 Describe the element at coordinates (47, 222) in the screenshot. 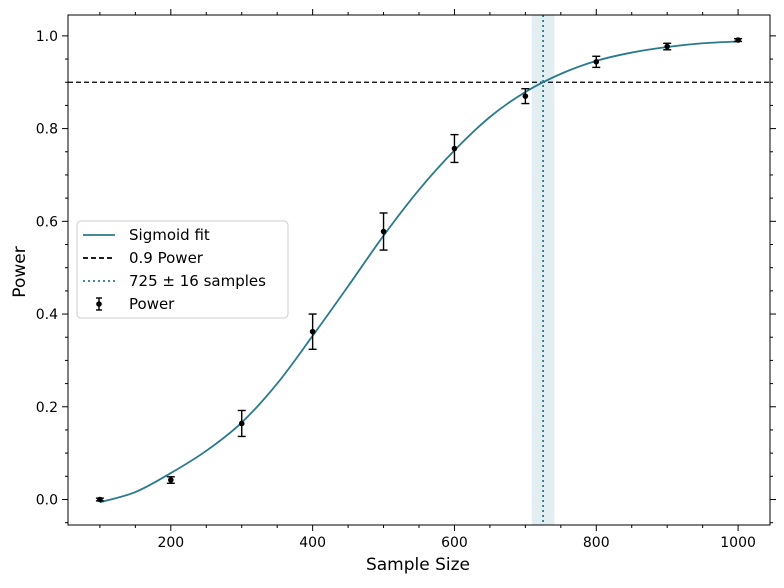

I see `y-tick-label: 0.6` at that location.